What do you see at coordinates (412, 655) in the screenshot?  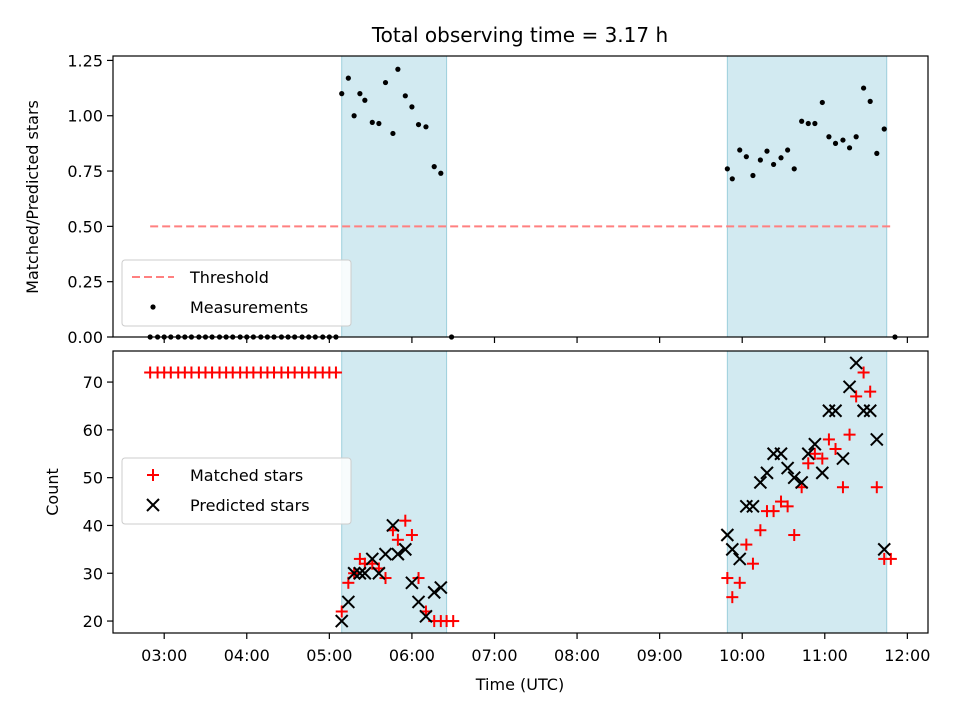 I see `x-tick-label: 06:00` at bounding box center [412, 655].